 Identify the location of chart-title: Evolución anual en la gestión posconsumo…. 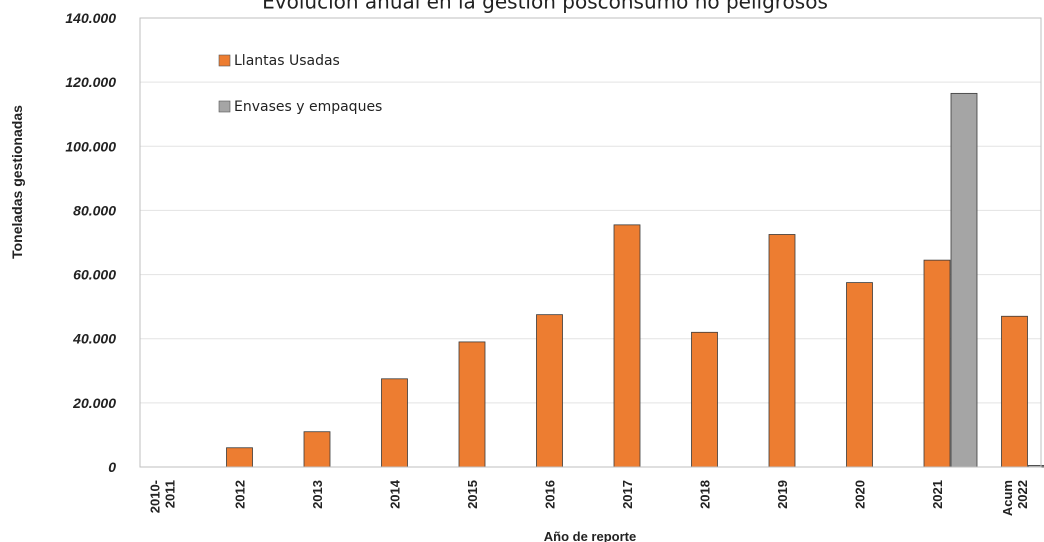
(545, 7).